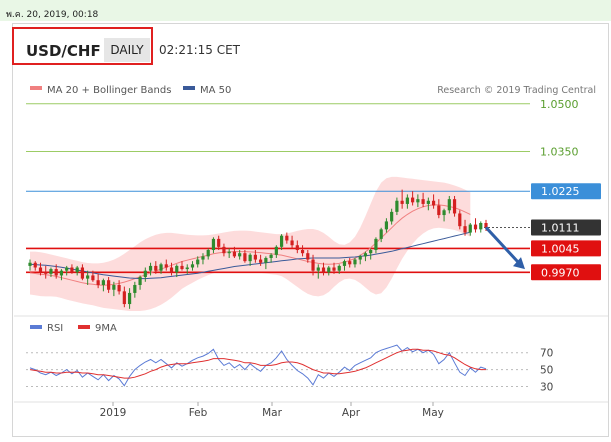  Describe the element at coordinates (560, 191) in the screenshot. I see `level-1-0225-label: 1.0225` at that location.